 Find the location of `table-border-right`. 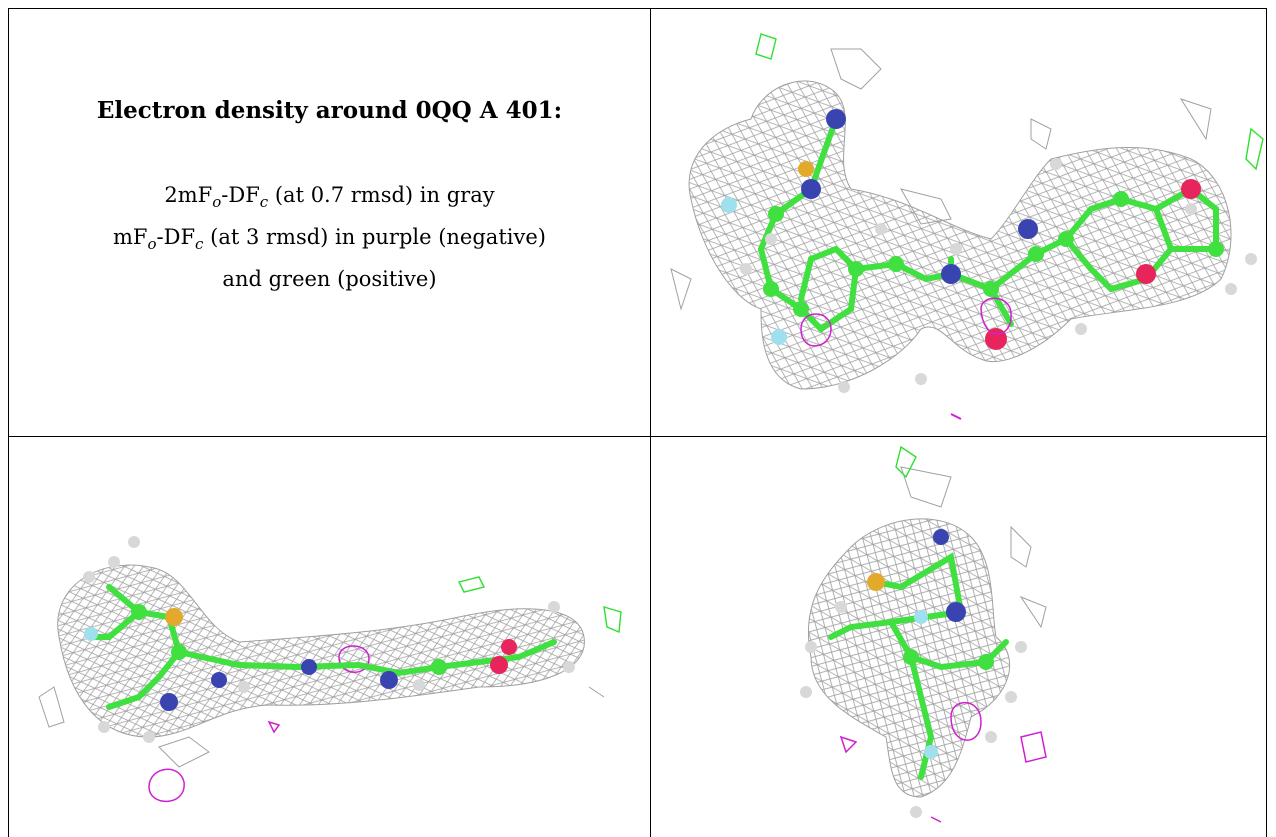

table-border-right is located at coordinates (1266, 422).